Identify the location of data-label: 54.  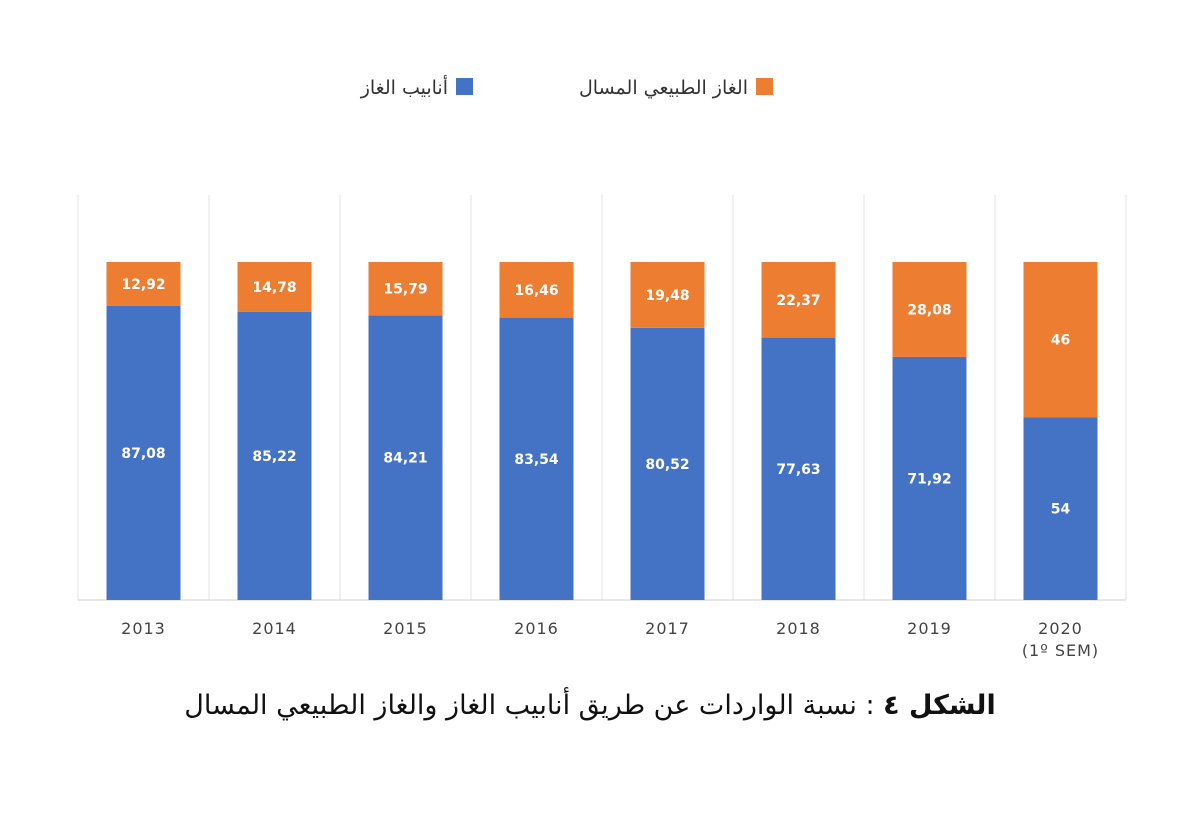
(1061, 510).